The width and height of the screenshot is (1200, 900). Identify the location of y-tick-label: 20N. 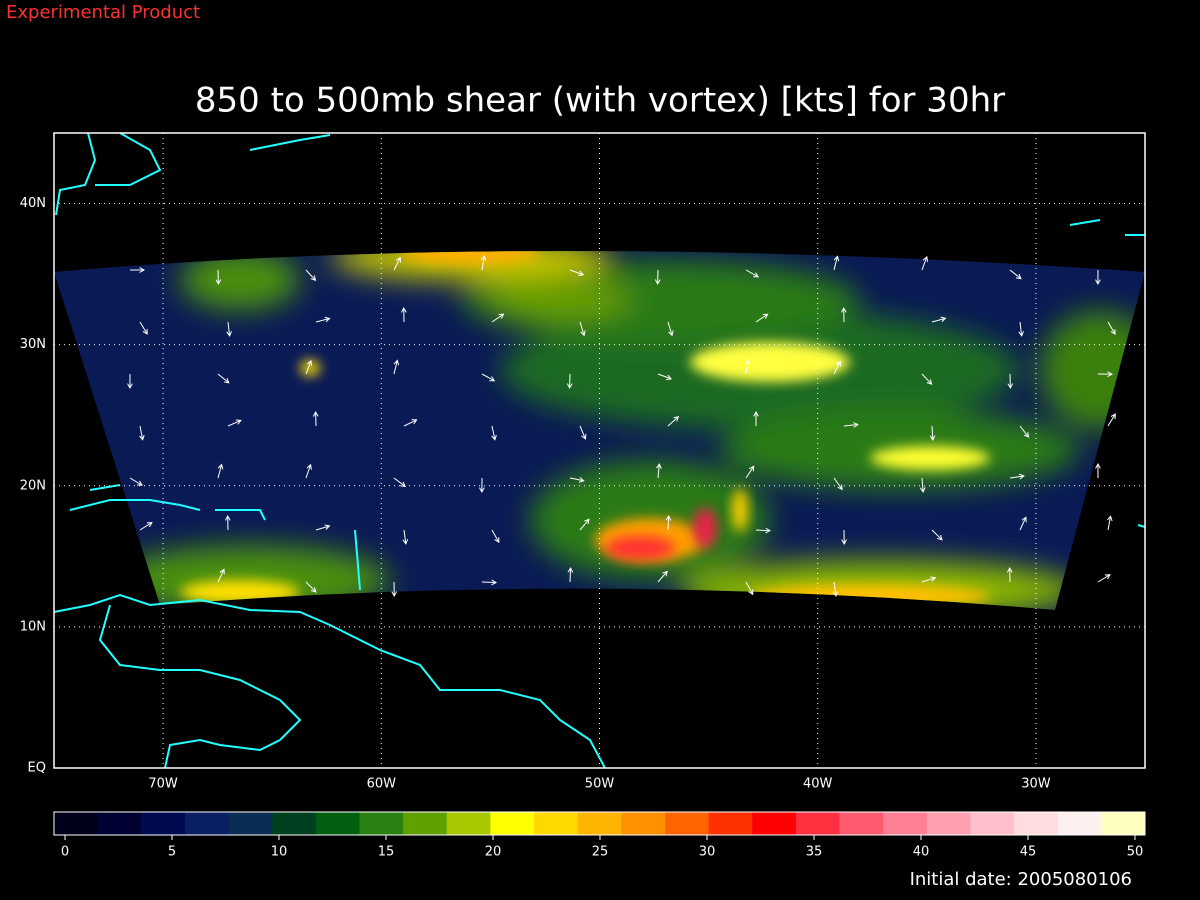
(33, 485).